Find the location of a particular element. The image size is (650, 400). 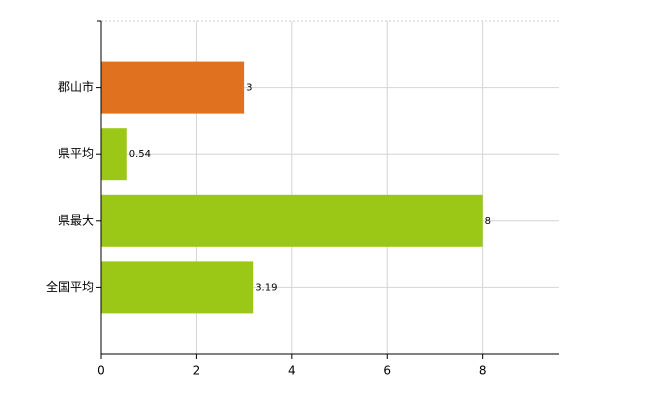

x-tick-label: 6 is located at coordinates (387, 371).